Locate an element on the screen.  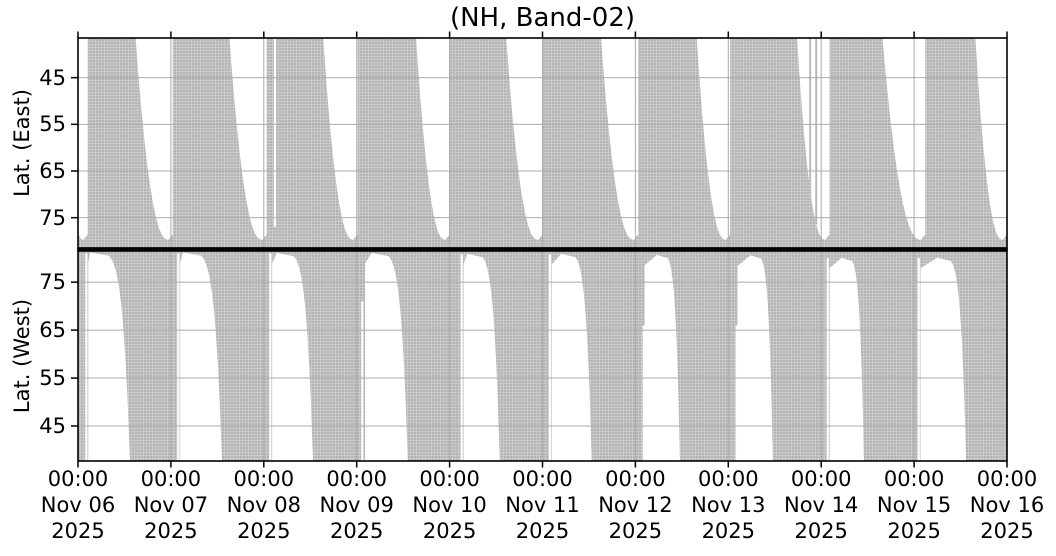
x-tick-date: Nov 09 is located at coordinates (356, 505).